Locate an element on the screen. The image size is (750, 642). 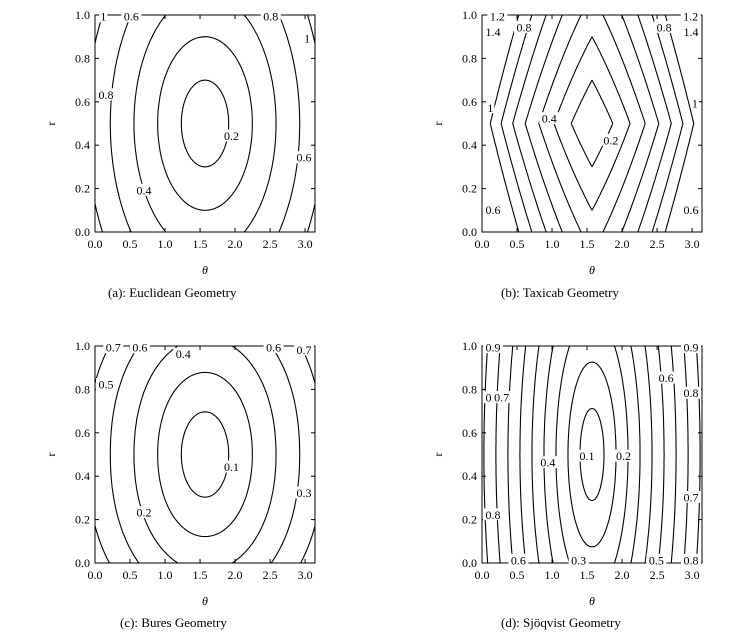
y-axis-label: r is located at coordinates (51, 455).